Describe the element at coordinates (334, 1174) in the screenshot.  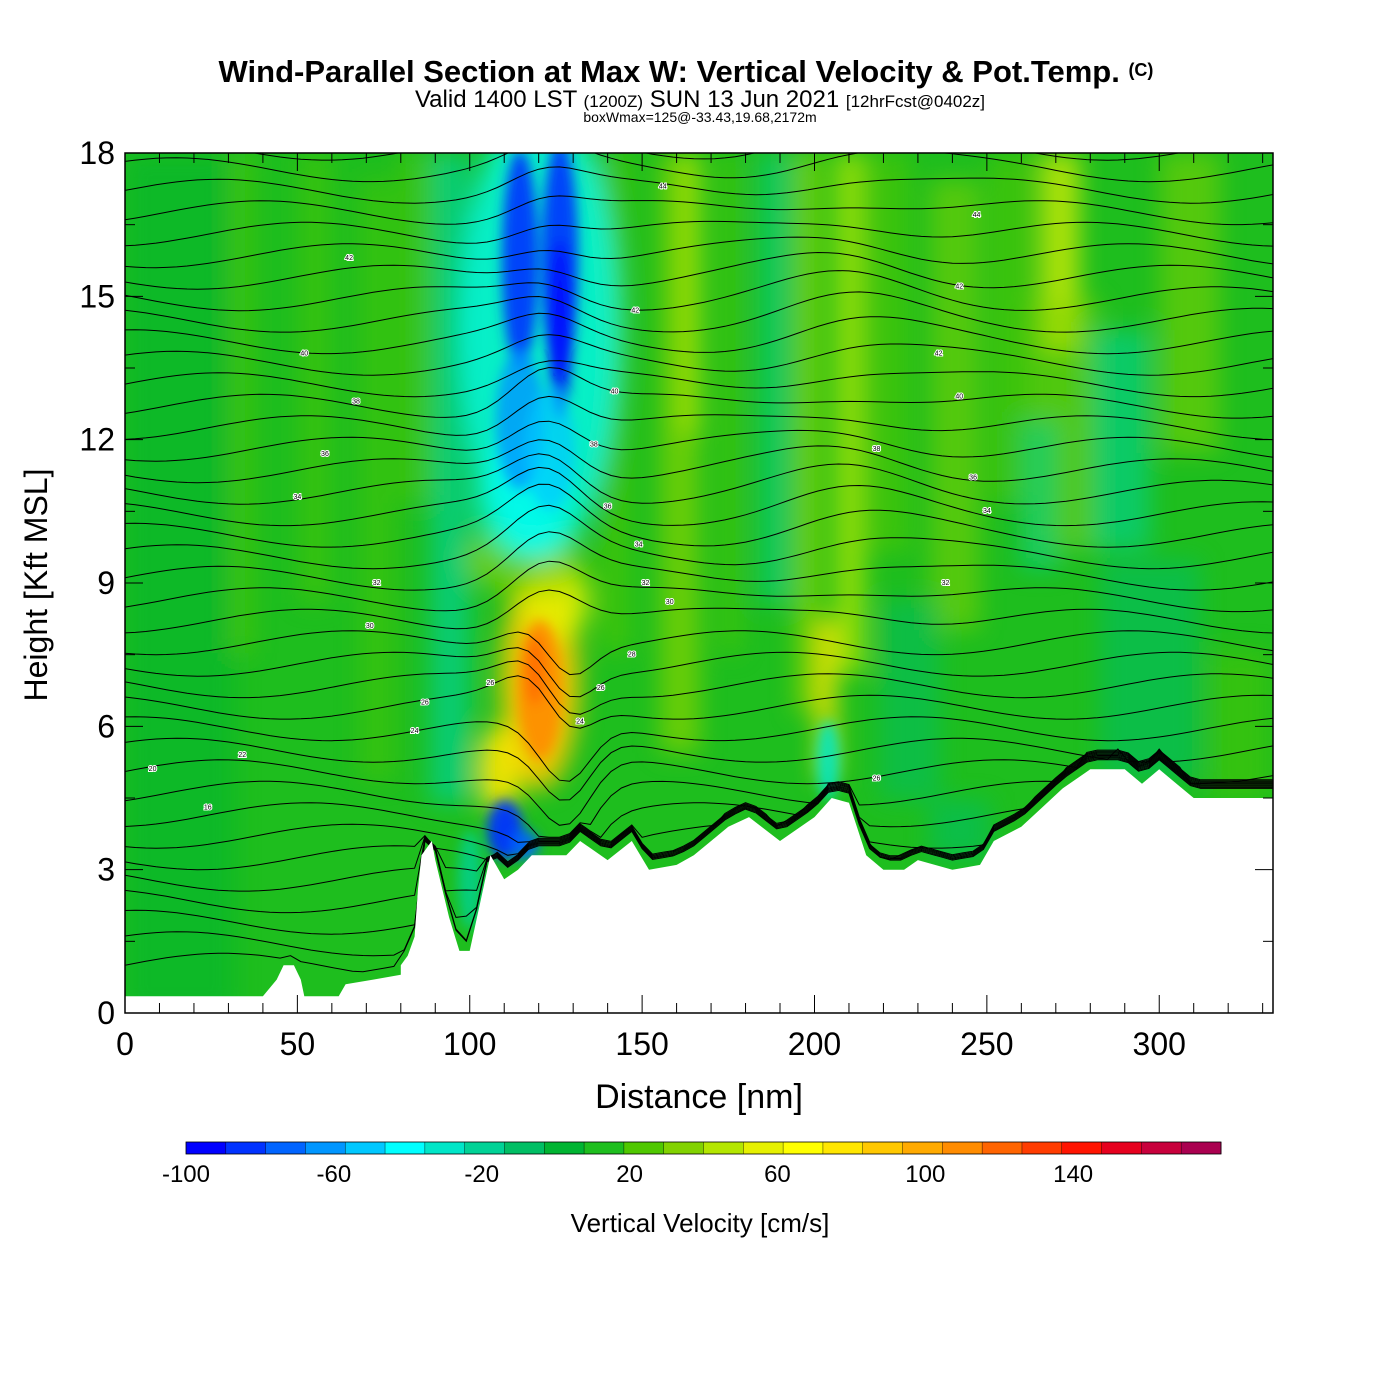
I see `colorbar-tick-label: -60` at that location.